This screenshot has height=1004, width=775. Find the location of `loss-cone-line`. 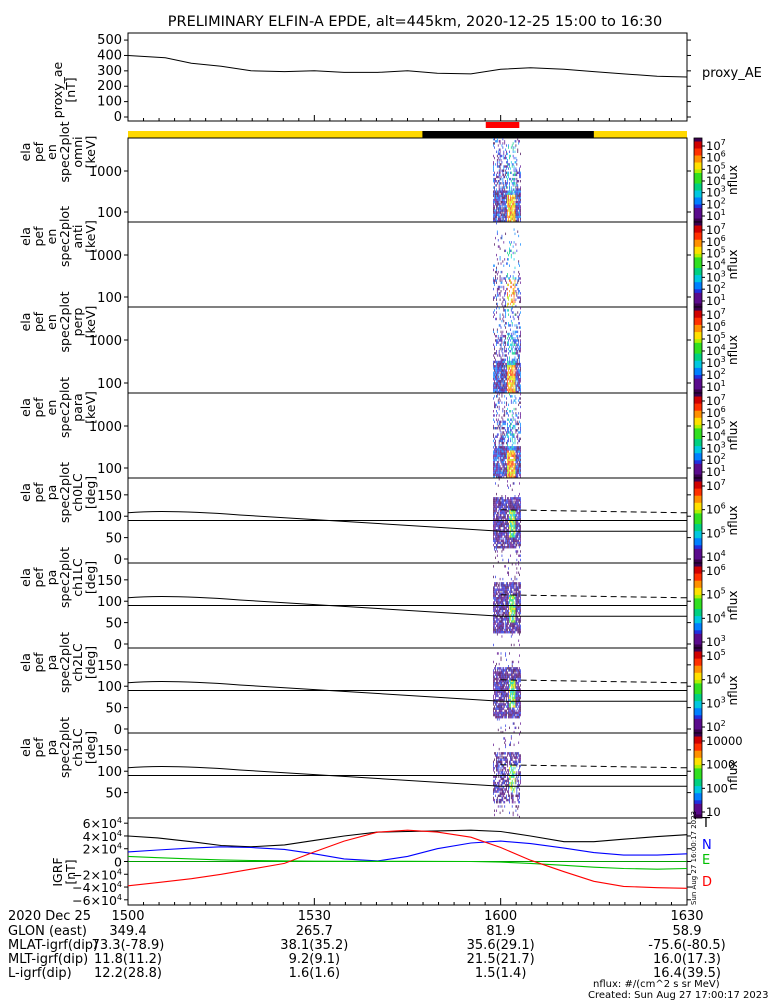

loss-cone-line is located at coordinates (407, 691).